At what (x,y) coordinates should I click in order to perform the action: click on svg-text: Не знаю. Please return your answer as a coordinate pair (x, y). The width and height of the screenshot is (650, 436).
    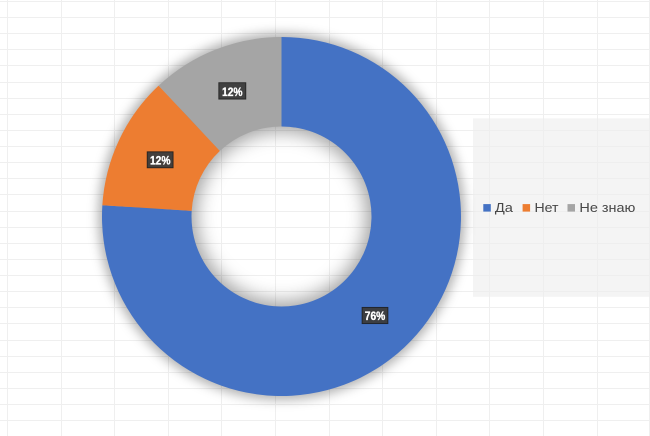
    Looking at the image, I should click on (607, 208).